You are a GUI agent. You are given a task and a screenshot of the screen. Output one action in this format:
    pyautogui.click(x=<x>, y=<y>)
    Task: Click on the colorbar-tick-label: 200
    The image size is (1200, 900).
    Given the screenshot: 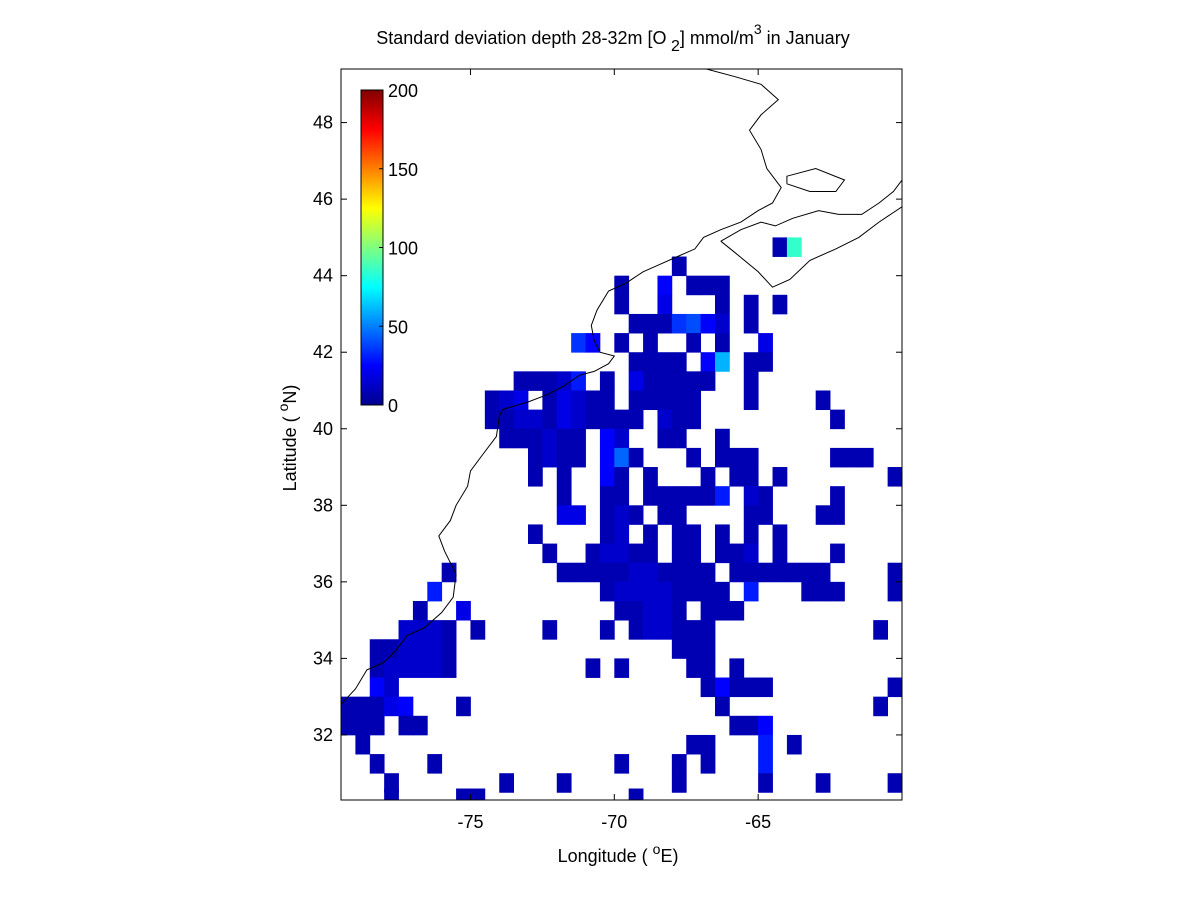 What is the action you would take?
    pyautogui.click(x=403, y=91)
    